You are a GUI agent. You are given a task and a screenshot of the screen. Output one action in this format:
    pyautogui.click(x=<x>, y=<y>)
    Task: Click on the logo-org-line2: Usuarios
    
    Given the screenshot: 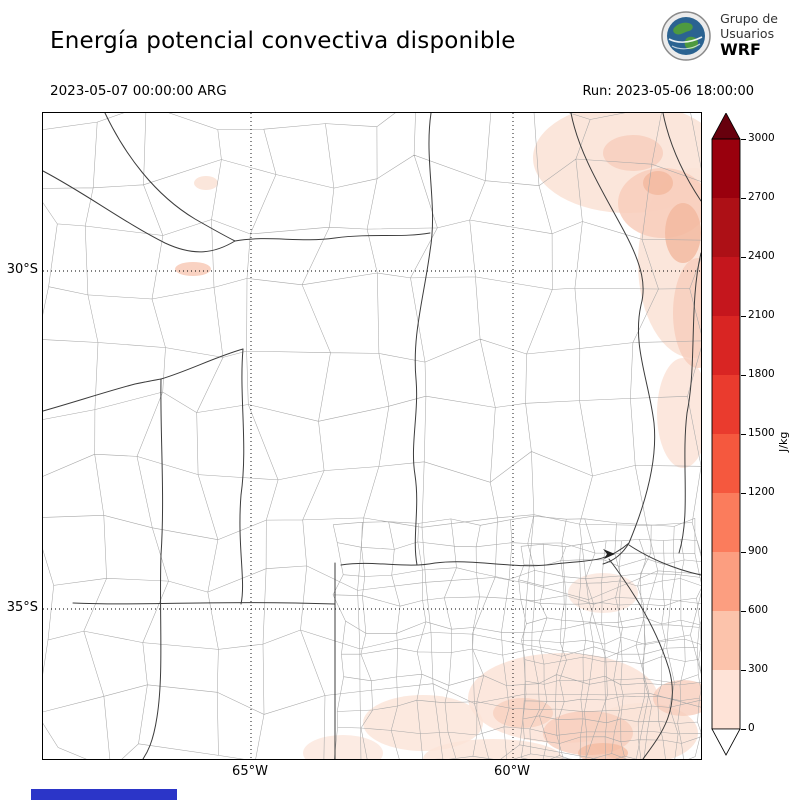 What is the action you would take?
    pyautogui.click(x=747, y=33)
    